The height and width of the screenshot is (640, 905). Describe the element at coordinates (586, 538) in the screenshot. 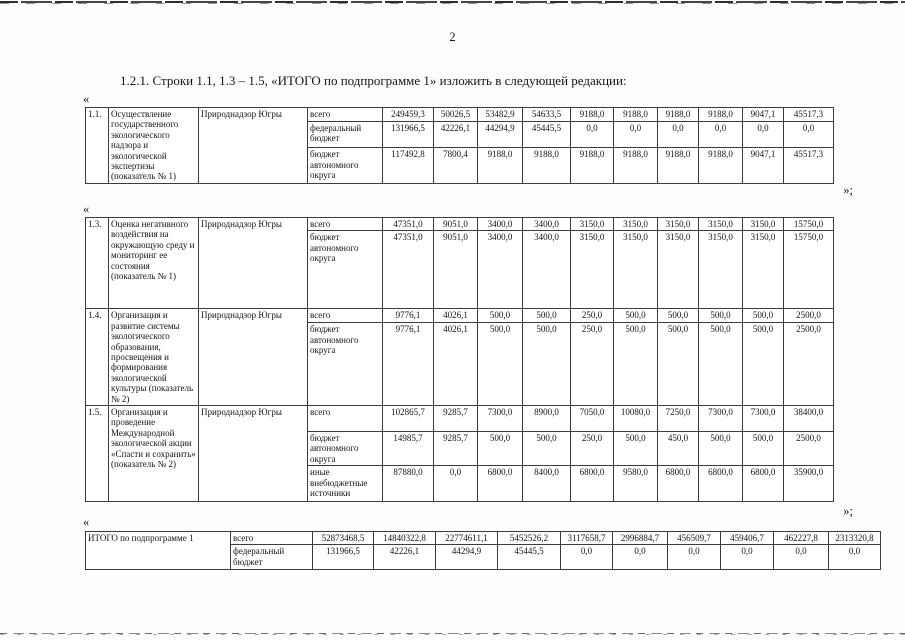

I see `amount-cell: 3117658,7` at that location.